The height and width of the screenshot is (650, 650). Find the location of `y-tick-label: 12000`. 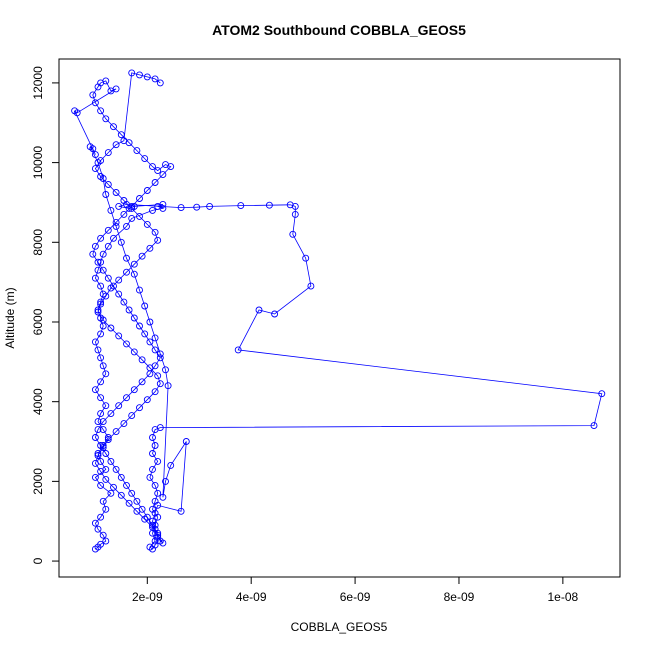

y-tick-label: 12000 is located at coordinates (38, 83).